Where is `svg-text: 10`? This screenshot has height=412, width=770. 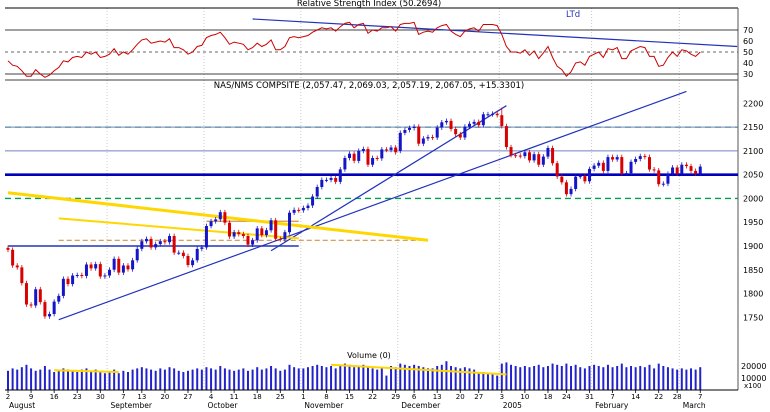 svg-text: 10 is located at coordinates (524, 397).